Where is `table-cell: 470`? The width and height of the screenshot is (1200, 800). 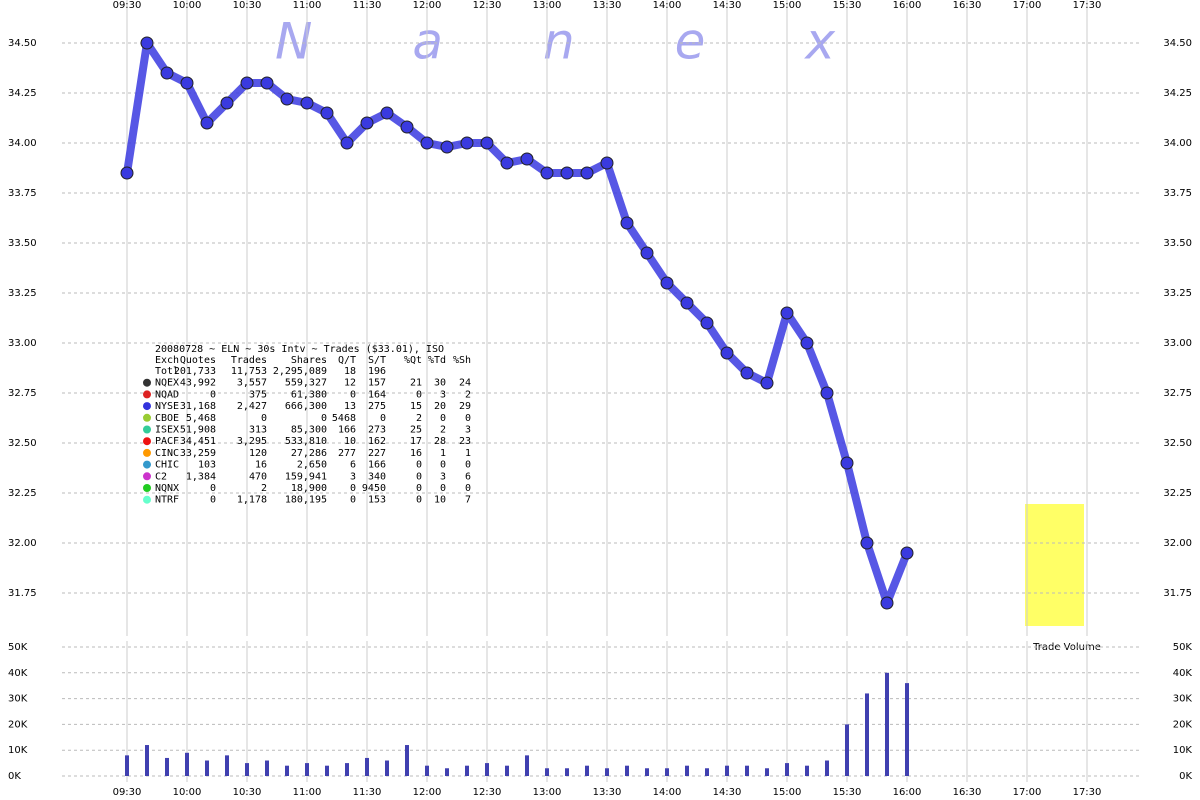 table-cell: 470 is located at coordinates (258, 476).